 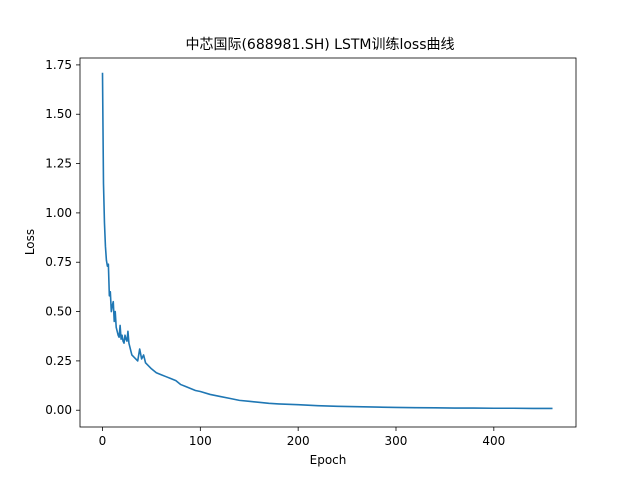 I want to click on x-tick-label: 200, so click(x=298, y=441).